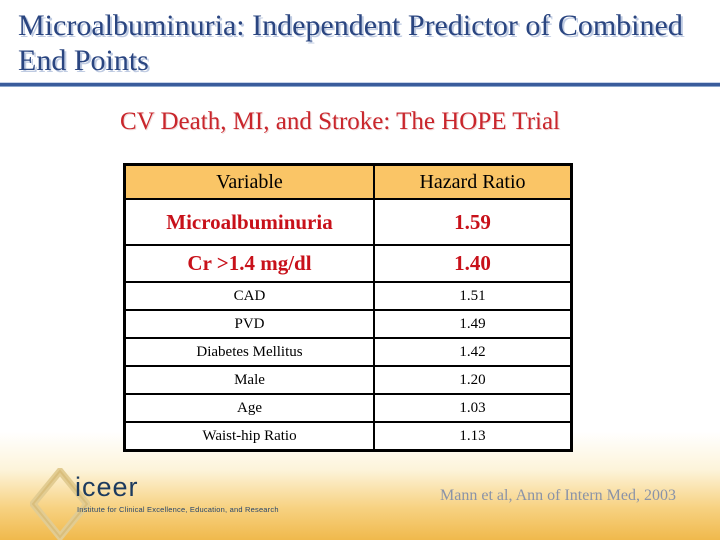  I want to click on cell-hazard-ratio: 1.49, so click(473, 324).